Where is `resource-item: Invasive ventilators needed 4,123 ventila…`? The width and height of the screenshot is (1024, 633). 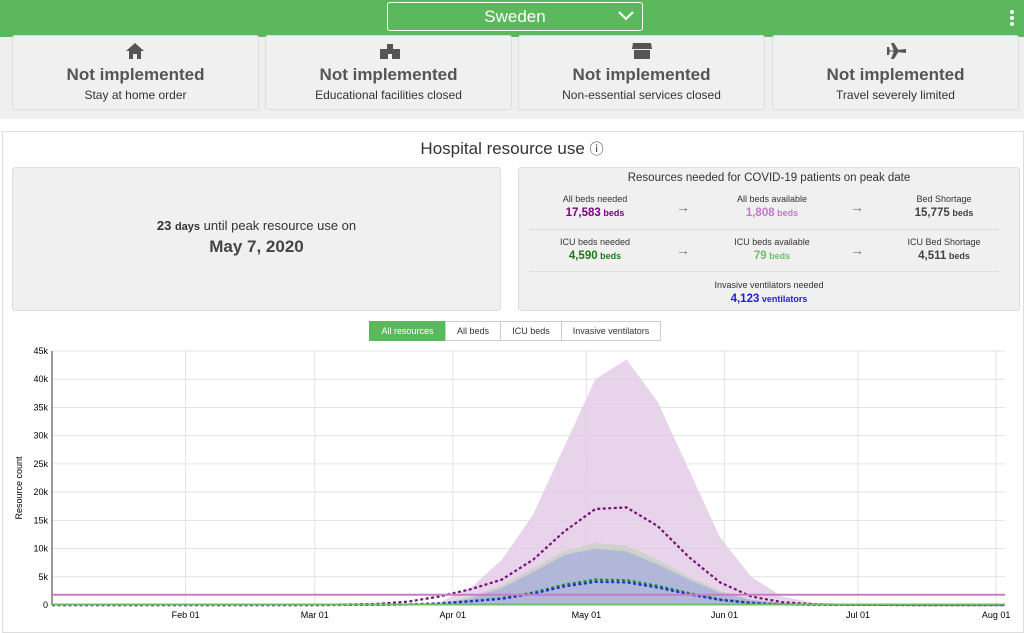
resource-item: Invasive ventilators needed 4,123 ventila… is located at coordinates (769, 292).